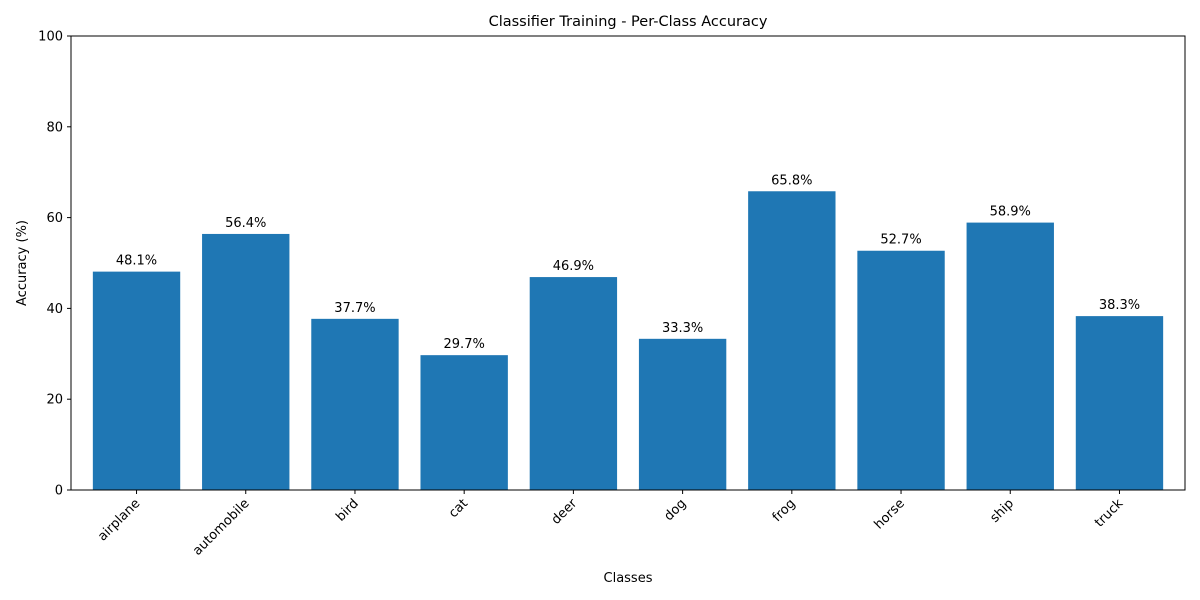 This screenshot has height=600, width=1200. What do you see at coordinates (573, 266) in the screenshot?
I see `data-label-deer: 46.9%` at bounding box center [573, 266].